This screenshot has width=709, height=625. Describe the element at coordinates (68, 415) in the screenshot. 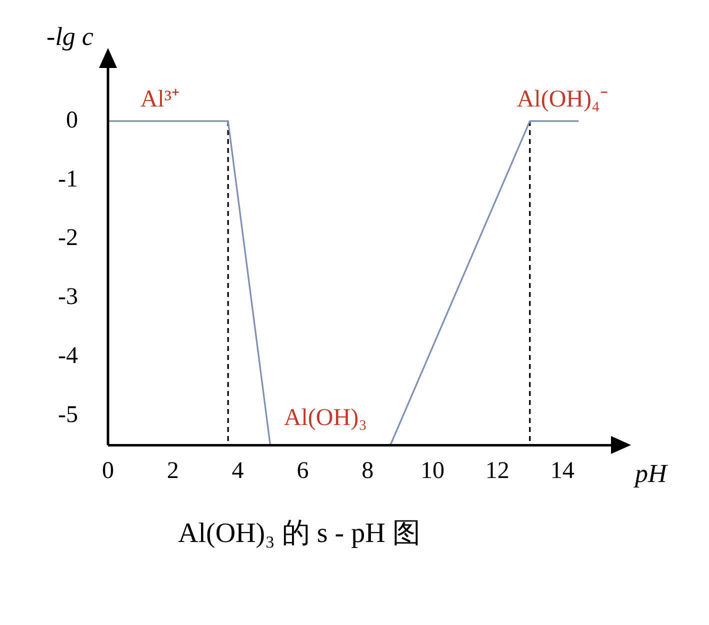

I see `y-tick-label: -5` at that location.